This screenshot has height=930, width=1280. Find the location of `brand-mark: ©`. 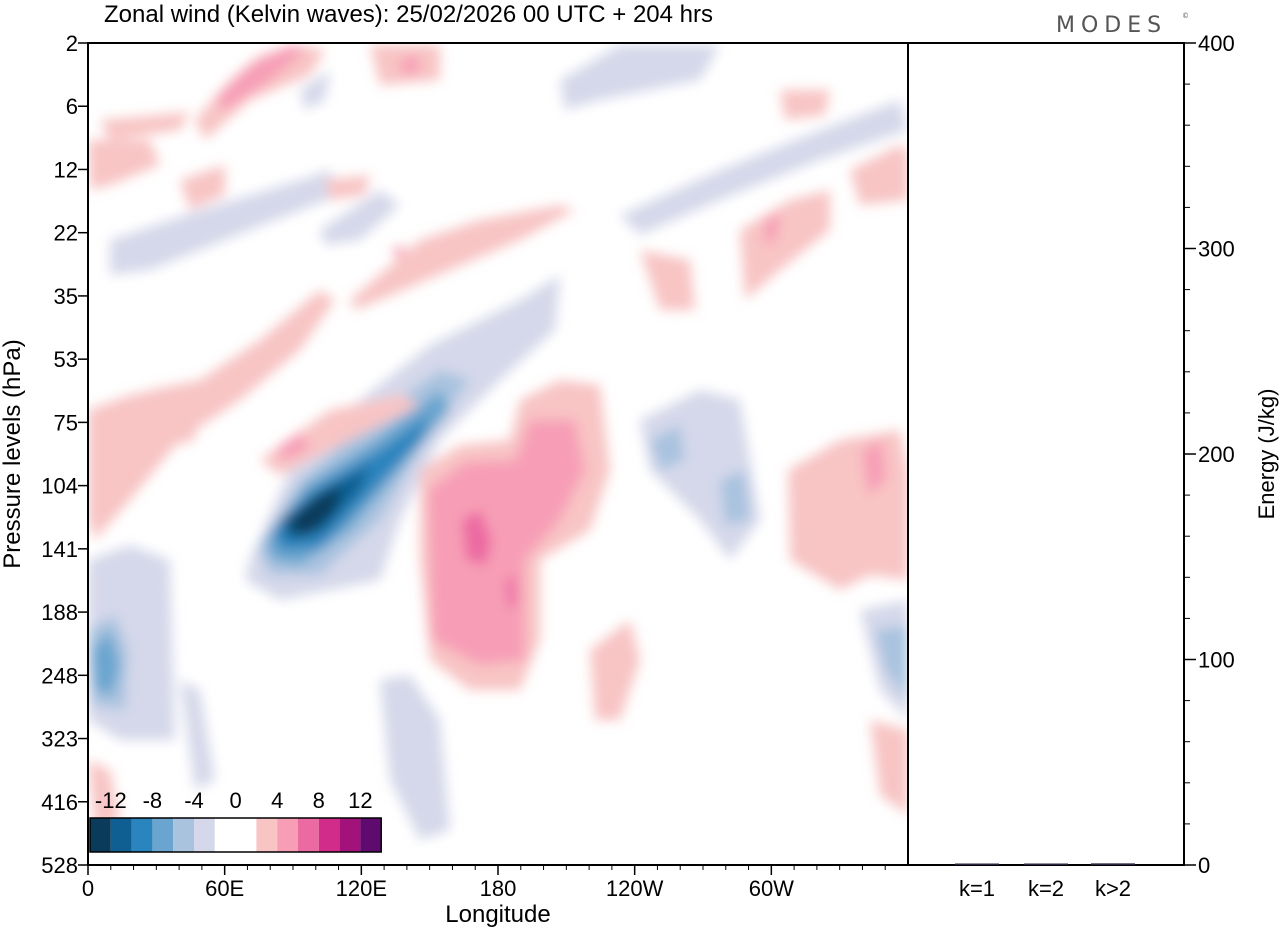

brand-mark: © is located at coordinates (1188, 16).